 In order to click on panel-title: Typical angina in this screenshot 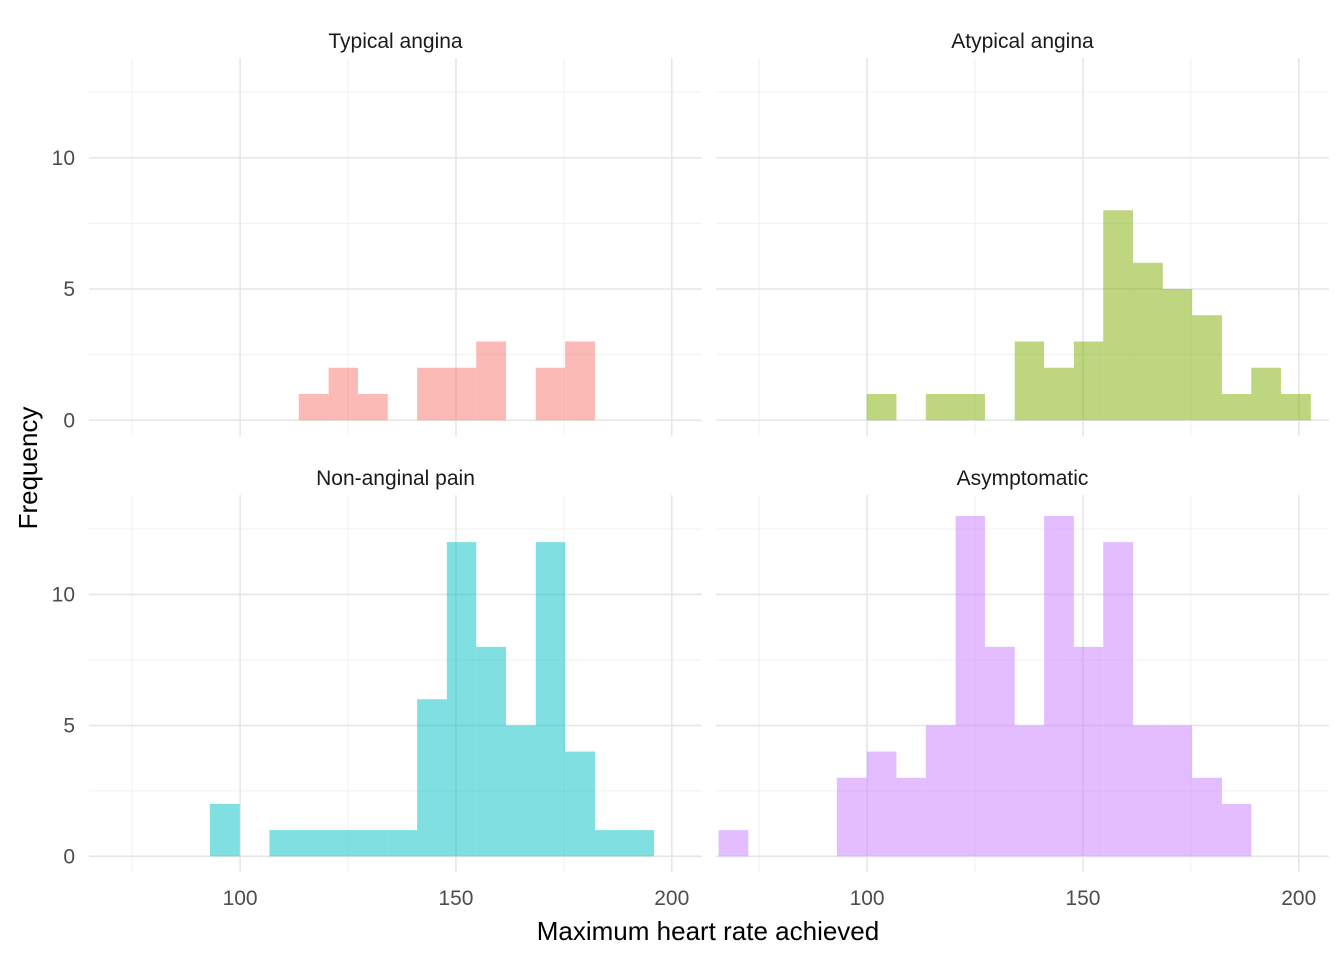, I will do `click(395, 41)`.